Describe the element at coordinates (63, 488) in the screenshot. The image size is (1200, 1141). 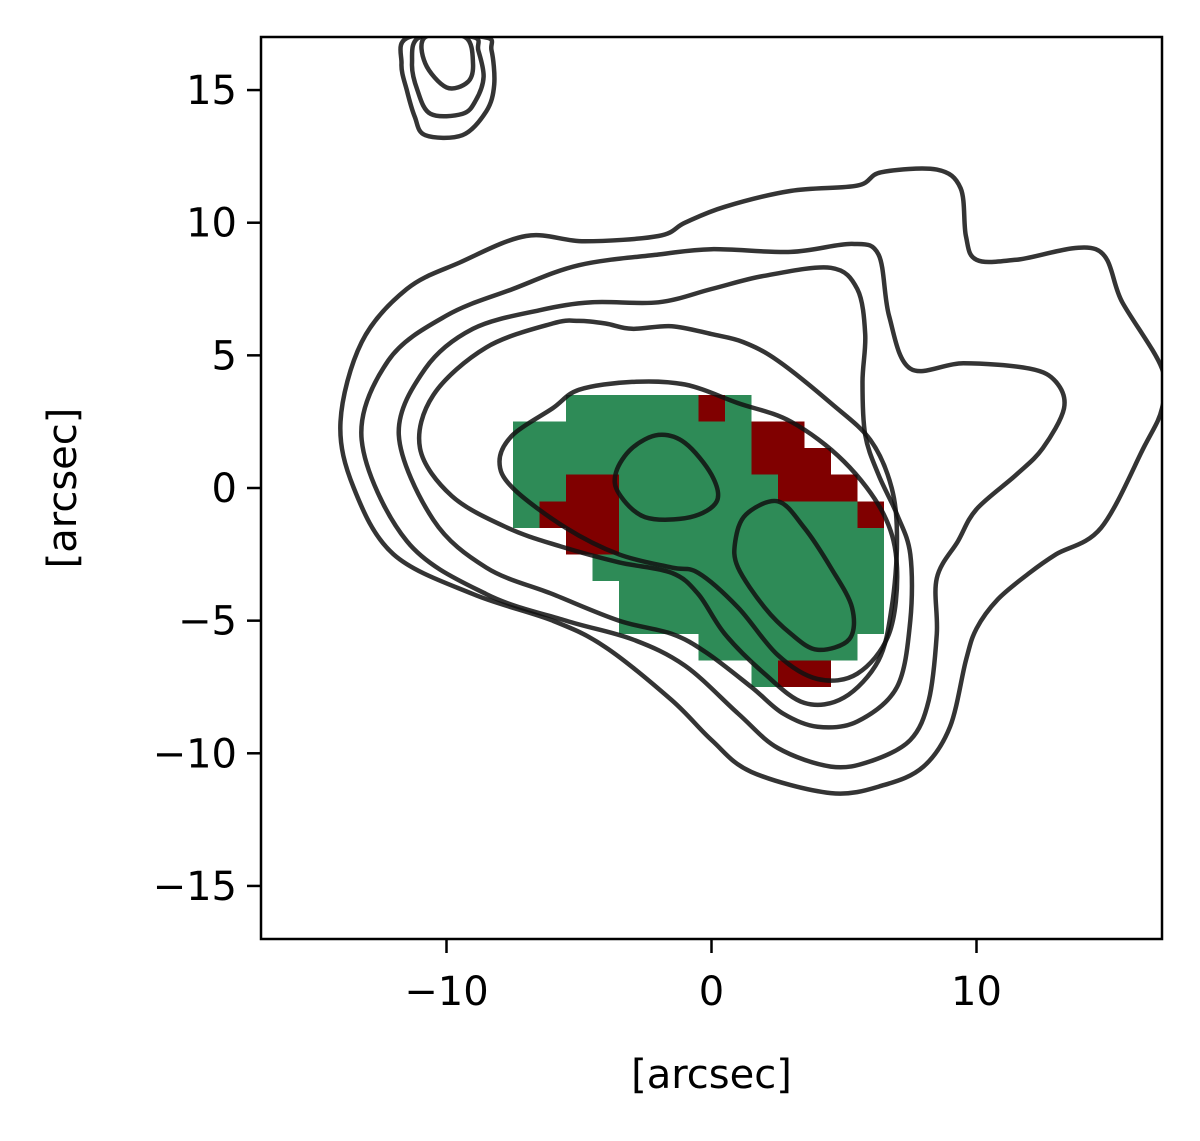
I see `y-axis-label: [arcsec]` at that location.